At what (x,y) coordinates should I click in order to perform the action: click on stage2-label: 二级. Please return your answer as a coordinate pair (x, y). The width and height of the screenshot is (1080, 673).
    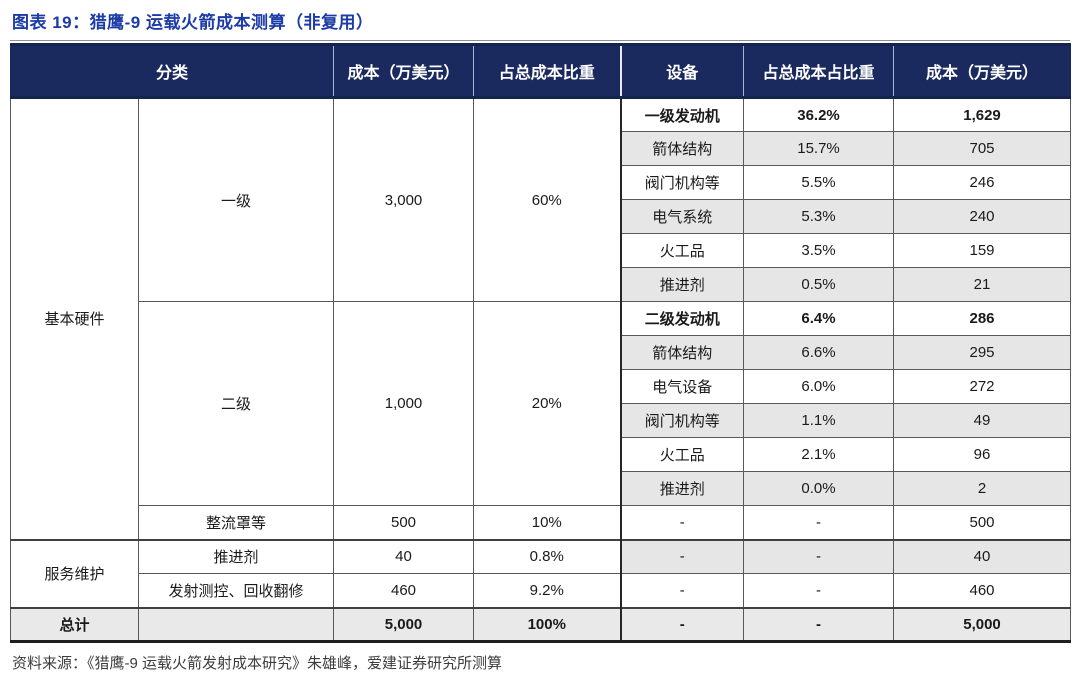
    Looking at the image, I should click on (236, 403).